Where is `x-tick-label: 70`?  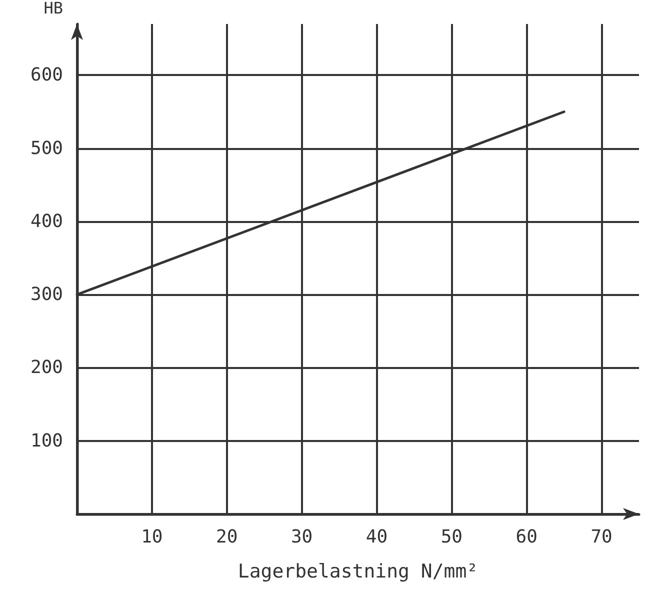
x-tick-label: 70 is located at coordinates (601, 537).